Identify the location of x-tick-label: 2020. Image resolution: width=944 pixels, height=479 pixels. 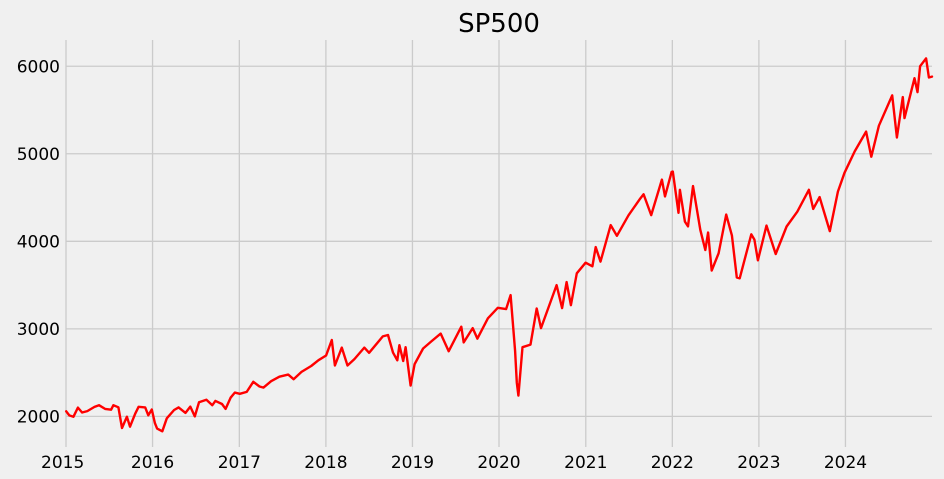
(498, 463).